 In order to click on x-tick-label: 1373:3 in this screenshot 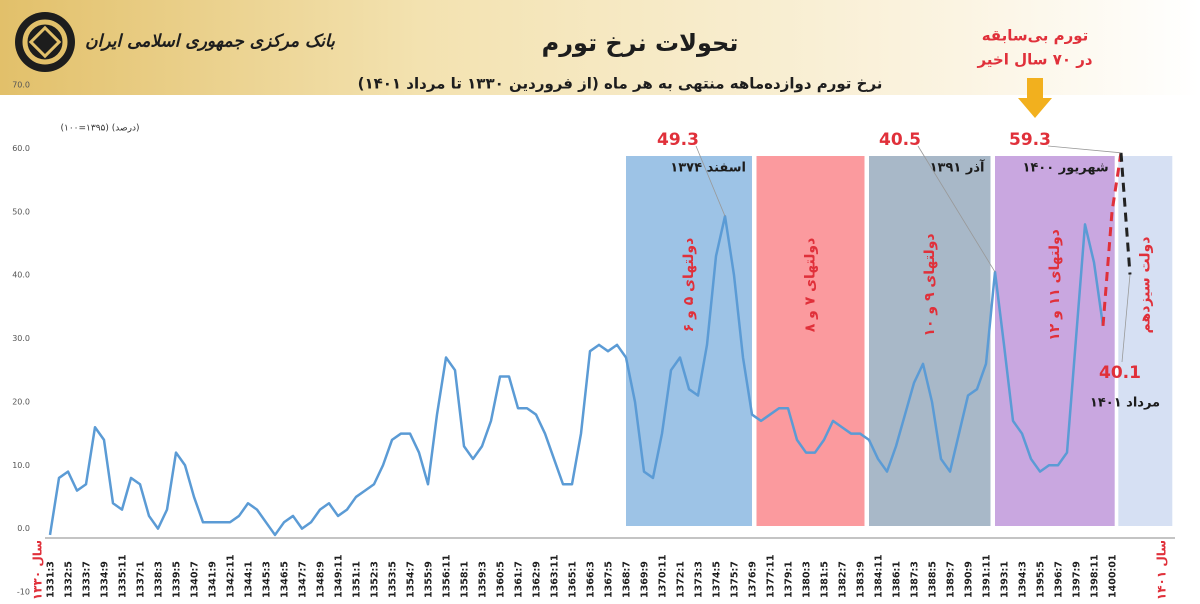, I will do `click(699, 579)`.